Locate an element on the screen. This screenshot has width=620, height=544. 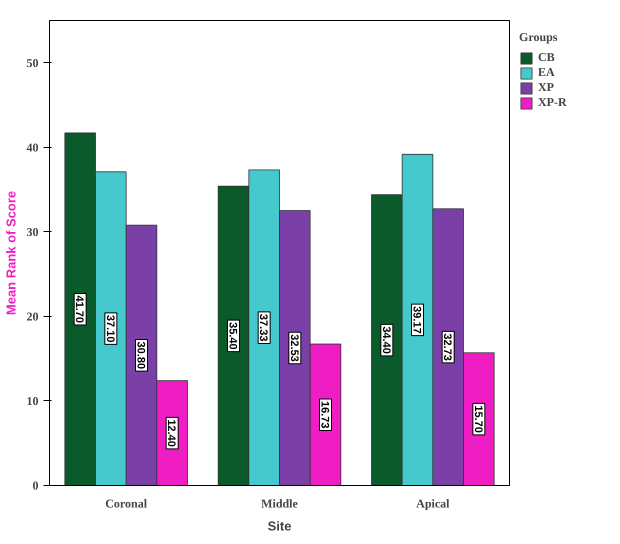
y-tick-label: 0 is located at coordinates (35, 485).